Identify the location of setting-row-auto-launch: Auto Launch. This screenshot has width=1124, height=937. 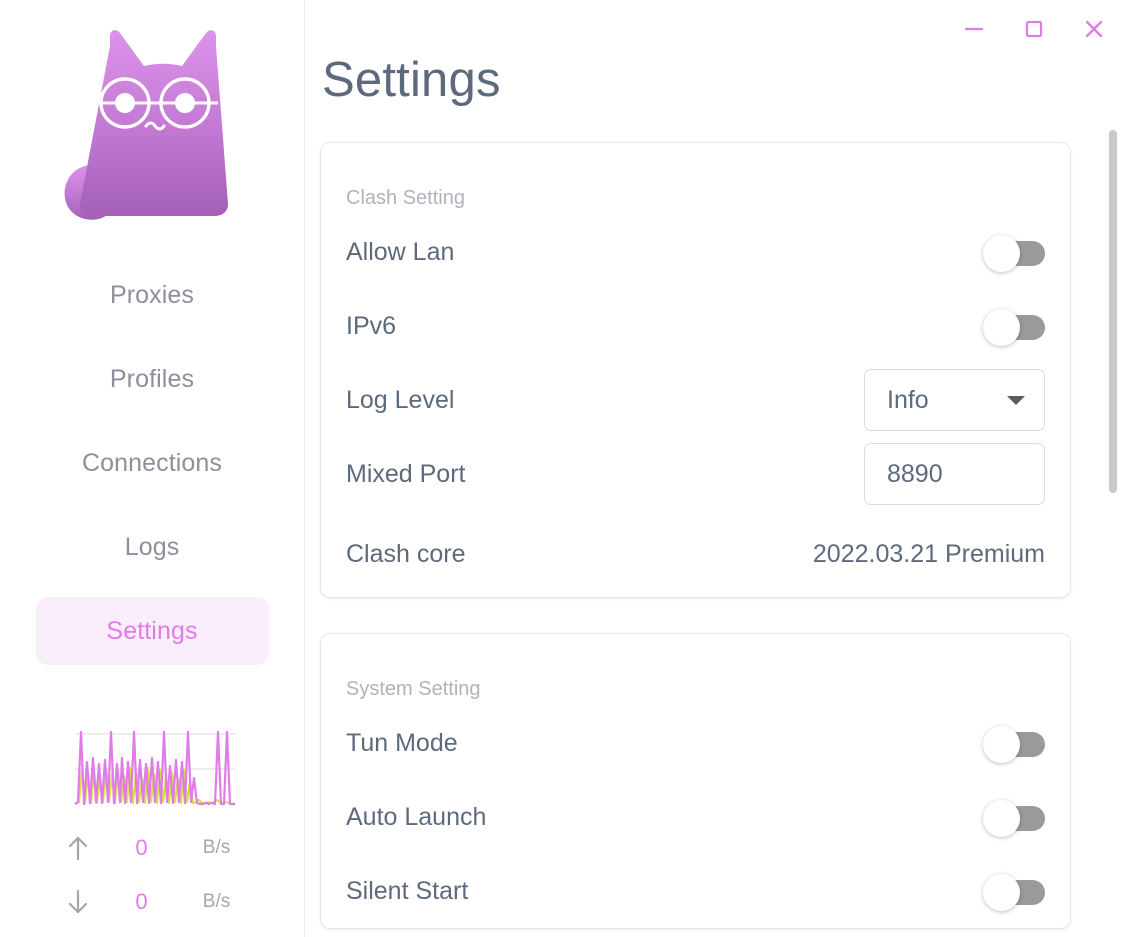
(695, 817).